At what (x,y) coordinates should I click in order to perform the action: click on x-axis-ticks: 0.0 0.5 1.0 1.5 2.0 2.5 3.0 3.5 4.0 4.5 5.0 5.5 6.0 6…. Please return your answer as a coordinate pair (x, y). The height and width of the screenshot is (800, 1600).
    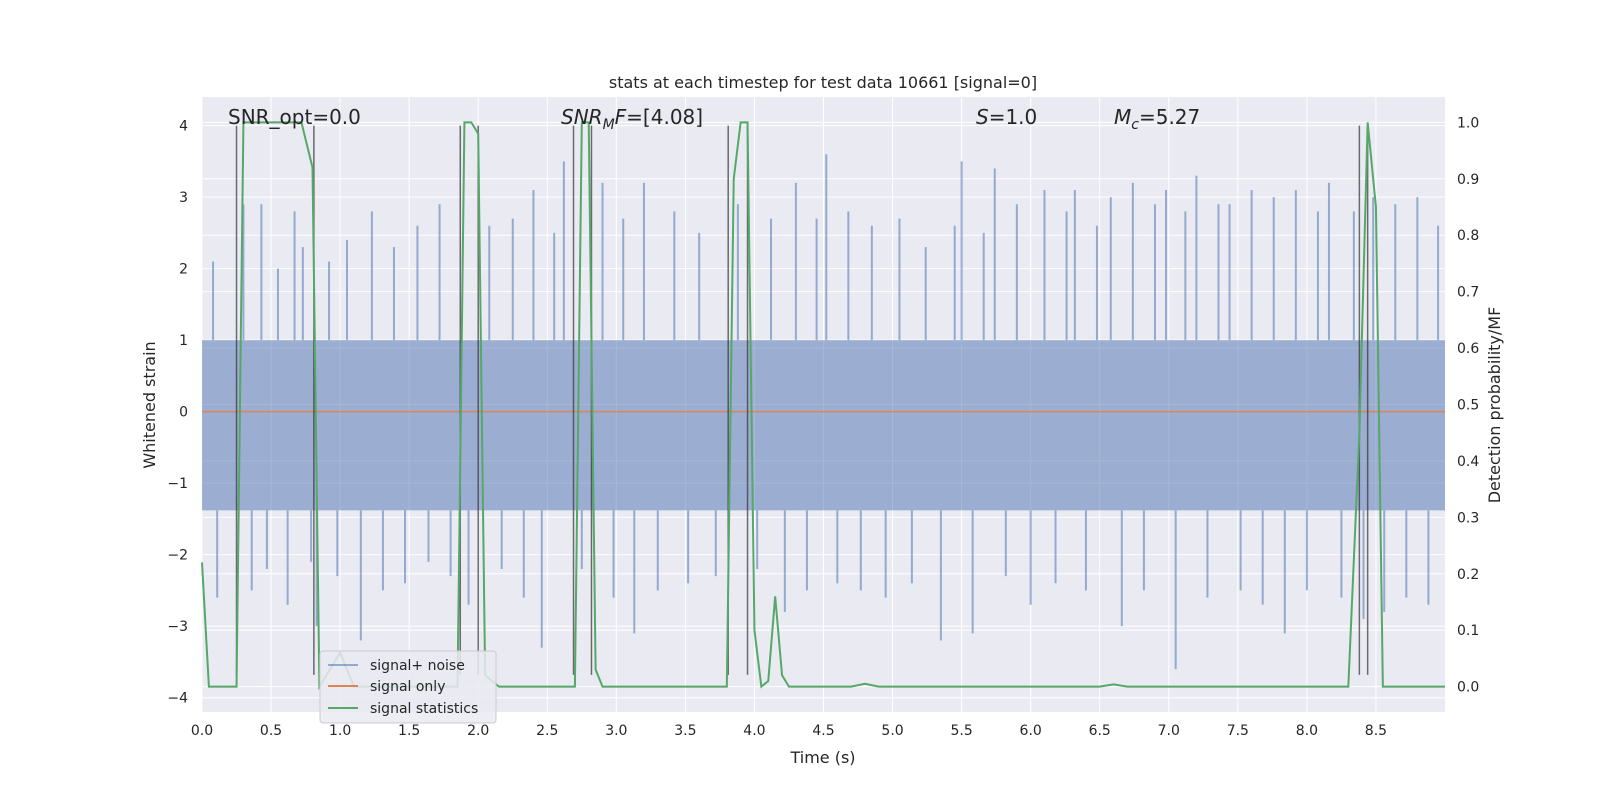
    Looking at the image, I should click on (789, 731).